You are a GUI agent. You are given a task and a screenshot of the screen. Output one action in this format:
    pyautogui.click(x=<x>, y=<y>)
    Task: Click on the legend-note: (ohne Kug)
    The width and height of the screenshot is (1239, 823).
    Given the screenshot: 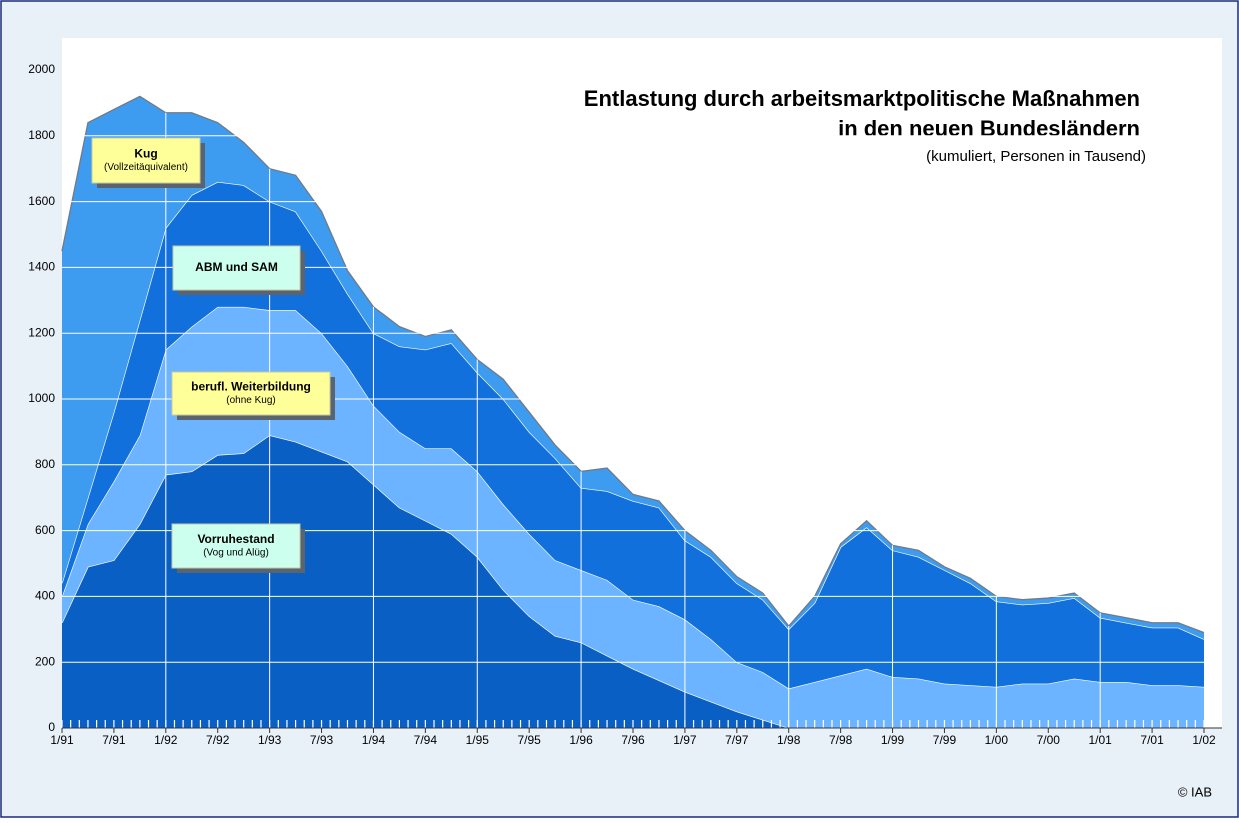 What is the action you would take?
    pyautogui.click(x=250, y=400)
    